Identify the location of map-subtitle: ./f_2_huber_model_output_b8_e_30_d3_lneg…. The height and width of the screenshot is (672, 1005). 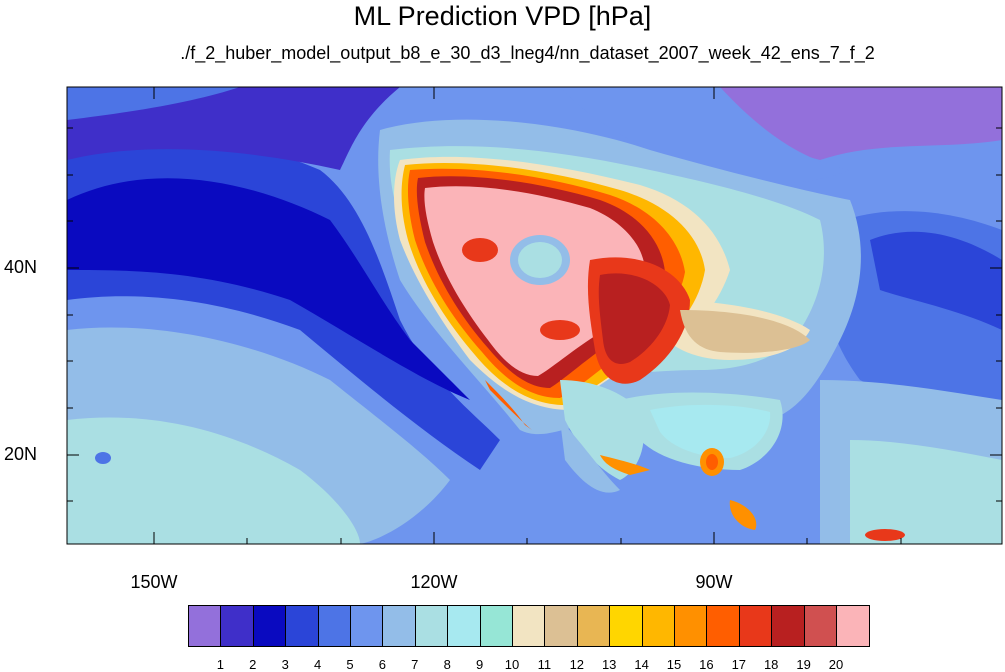
(527, 53).